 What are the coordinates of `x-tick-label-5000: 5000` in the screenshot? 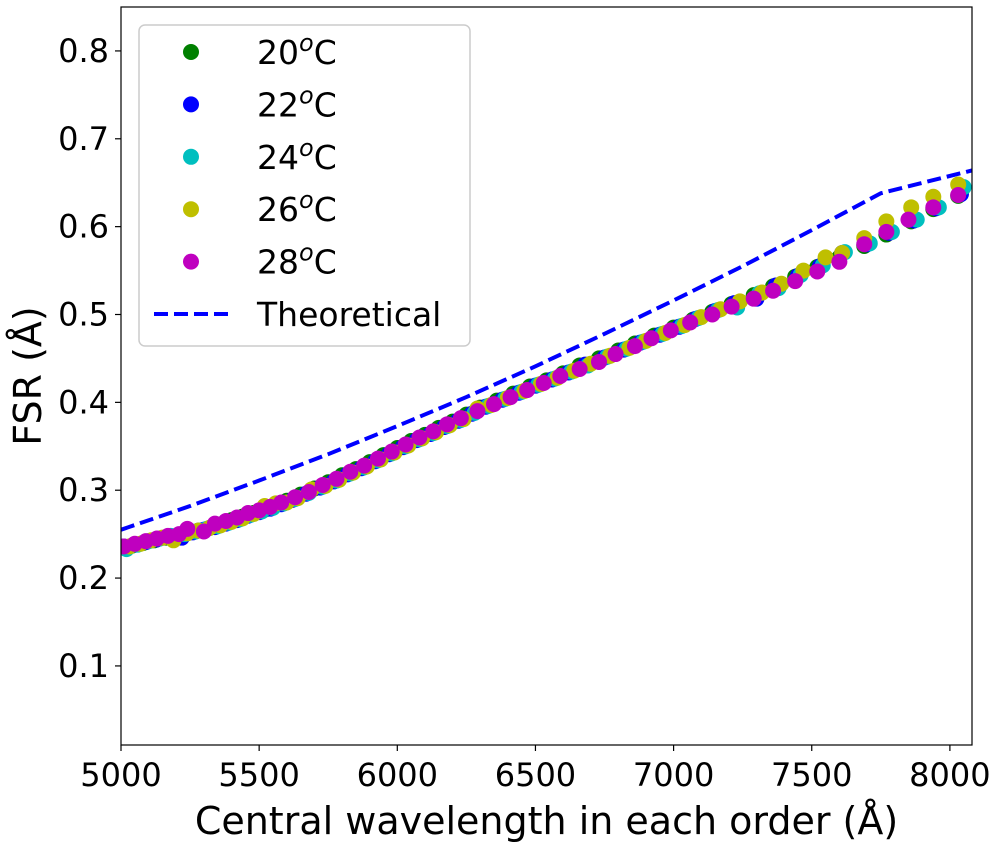 It's located at (120, 775).